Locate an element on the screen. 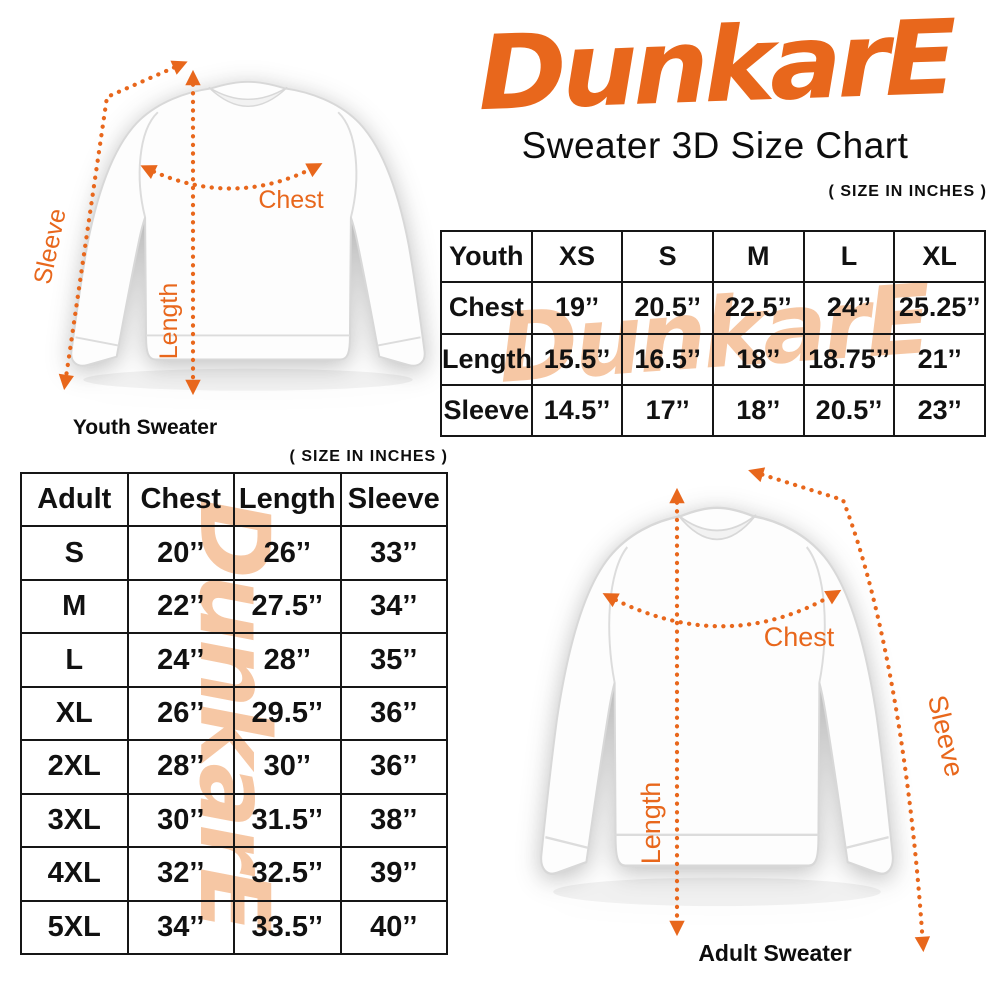 This screenshot has width=1000, height=1000. table-row: Chest 19’’ 20.5’’ 22.5’’ 24’’ 25.25’’ is located at coordinates (713, 308).